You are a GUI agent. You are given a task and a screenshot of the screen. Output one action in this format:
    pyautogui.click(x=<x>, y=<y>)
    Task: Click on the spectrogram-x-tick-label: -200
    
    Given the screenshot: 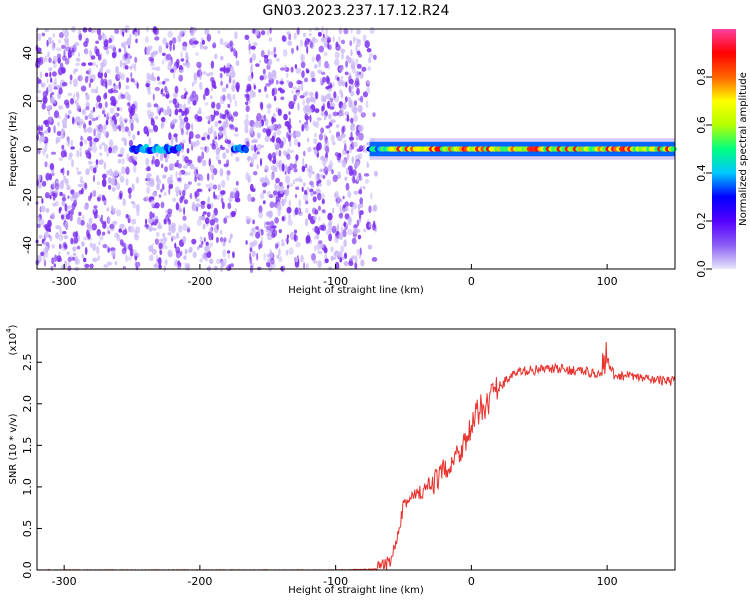 What is the action you would take?
    pyautogui.click(x=199, y=281)
    